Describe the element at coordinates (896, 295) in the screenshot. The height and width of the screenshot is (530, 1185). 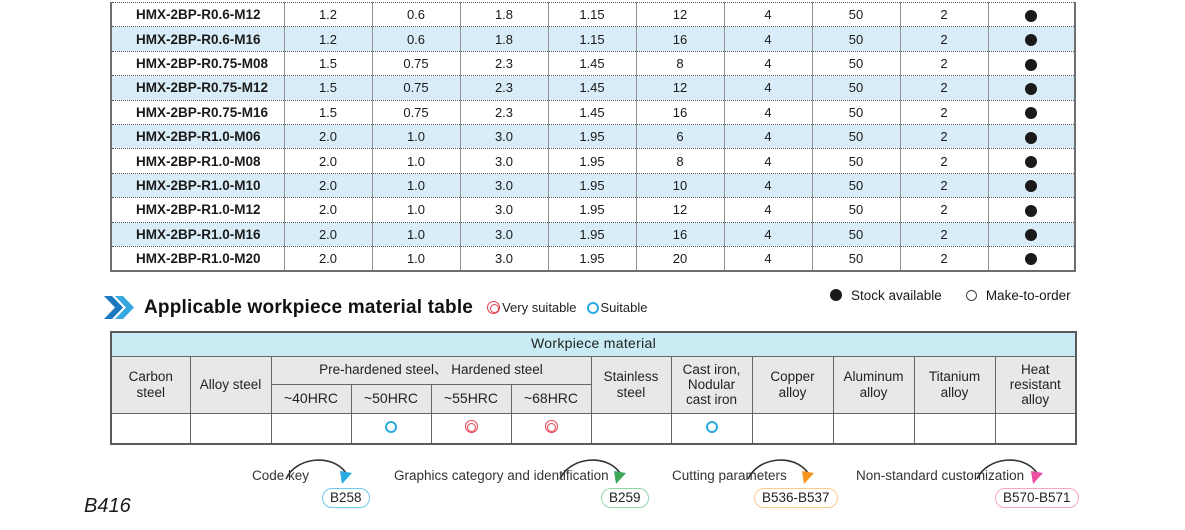
I see `stock-available-label: Stock available` at that location.